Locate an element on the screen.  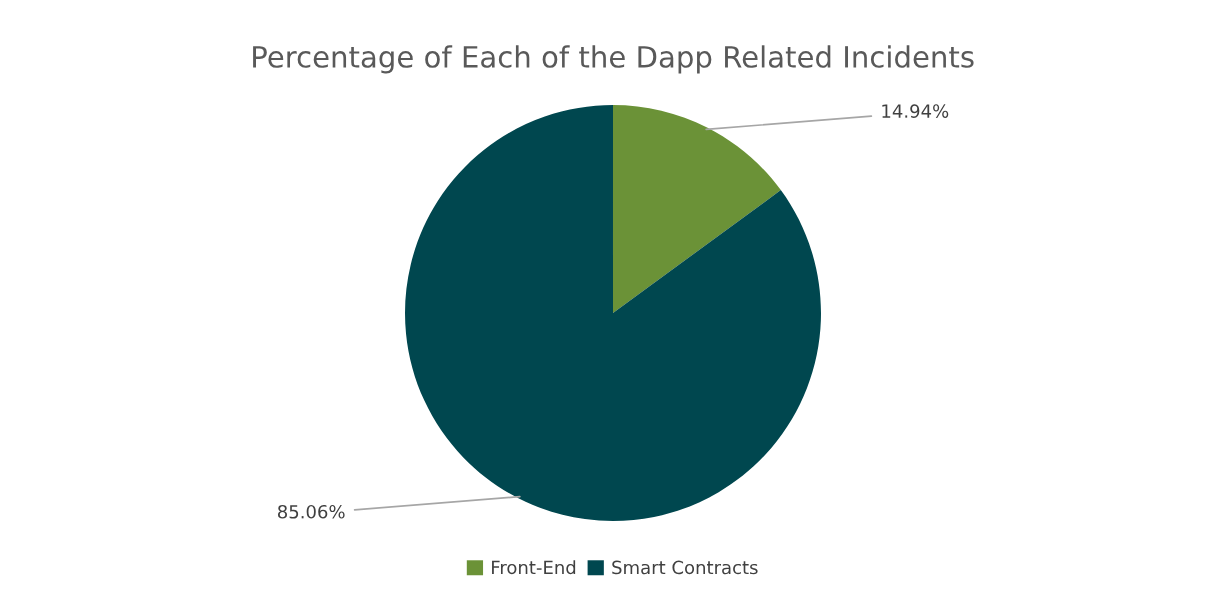
chart-title: Percentage of Each of the Dapp Related Incidents is located at coordinates (613, 59).